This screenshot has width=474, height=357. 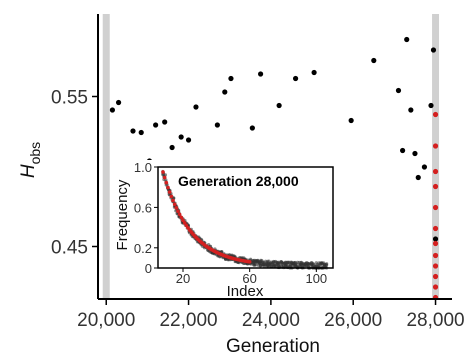 What do you see at coordinates (106, 320) in the screenshot?
I see `x-tick-label: 20,000` at bounding box center [106, 320].